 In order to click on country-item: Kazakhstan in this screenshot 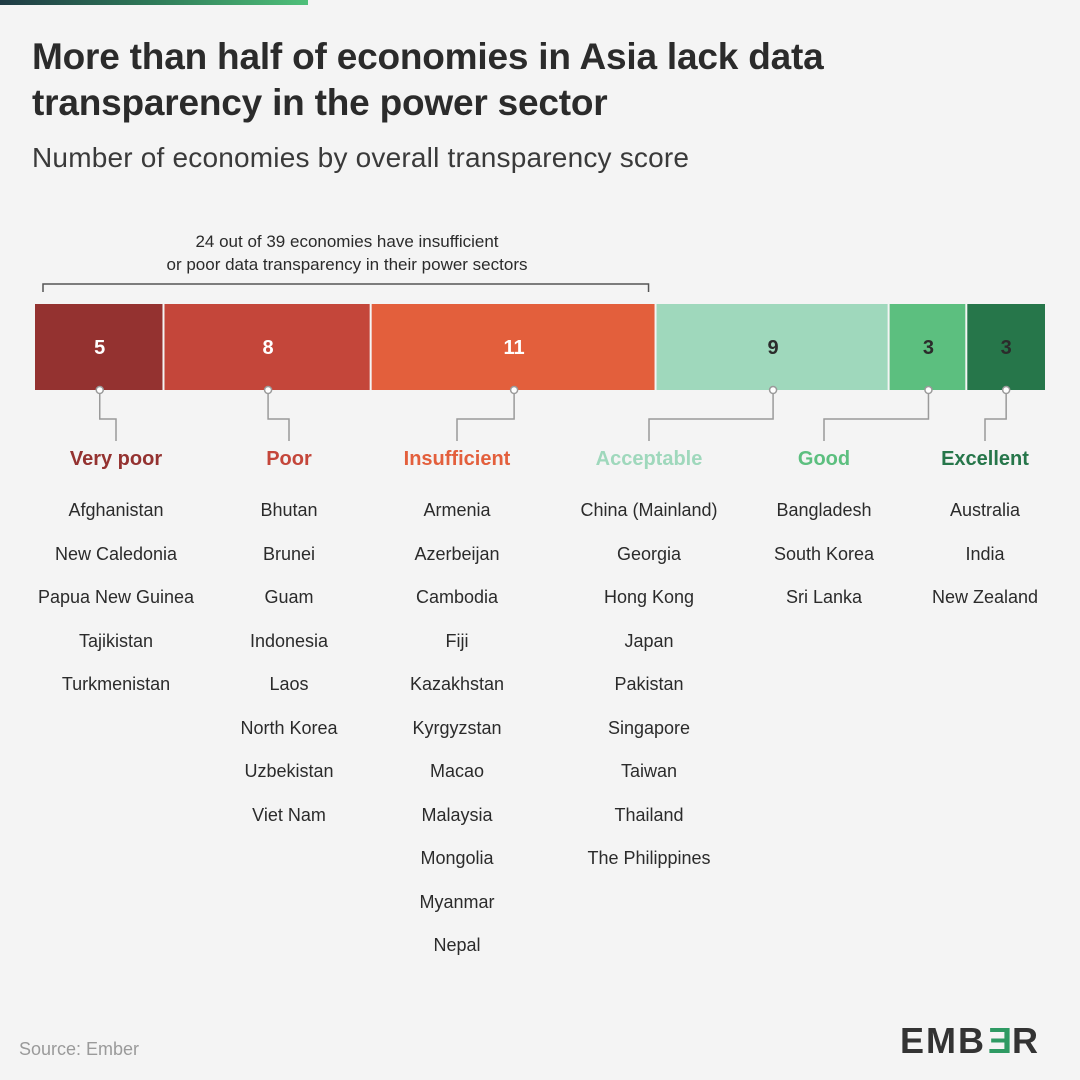, I will do `click(457, 684)`.